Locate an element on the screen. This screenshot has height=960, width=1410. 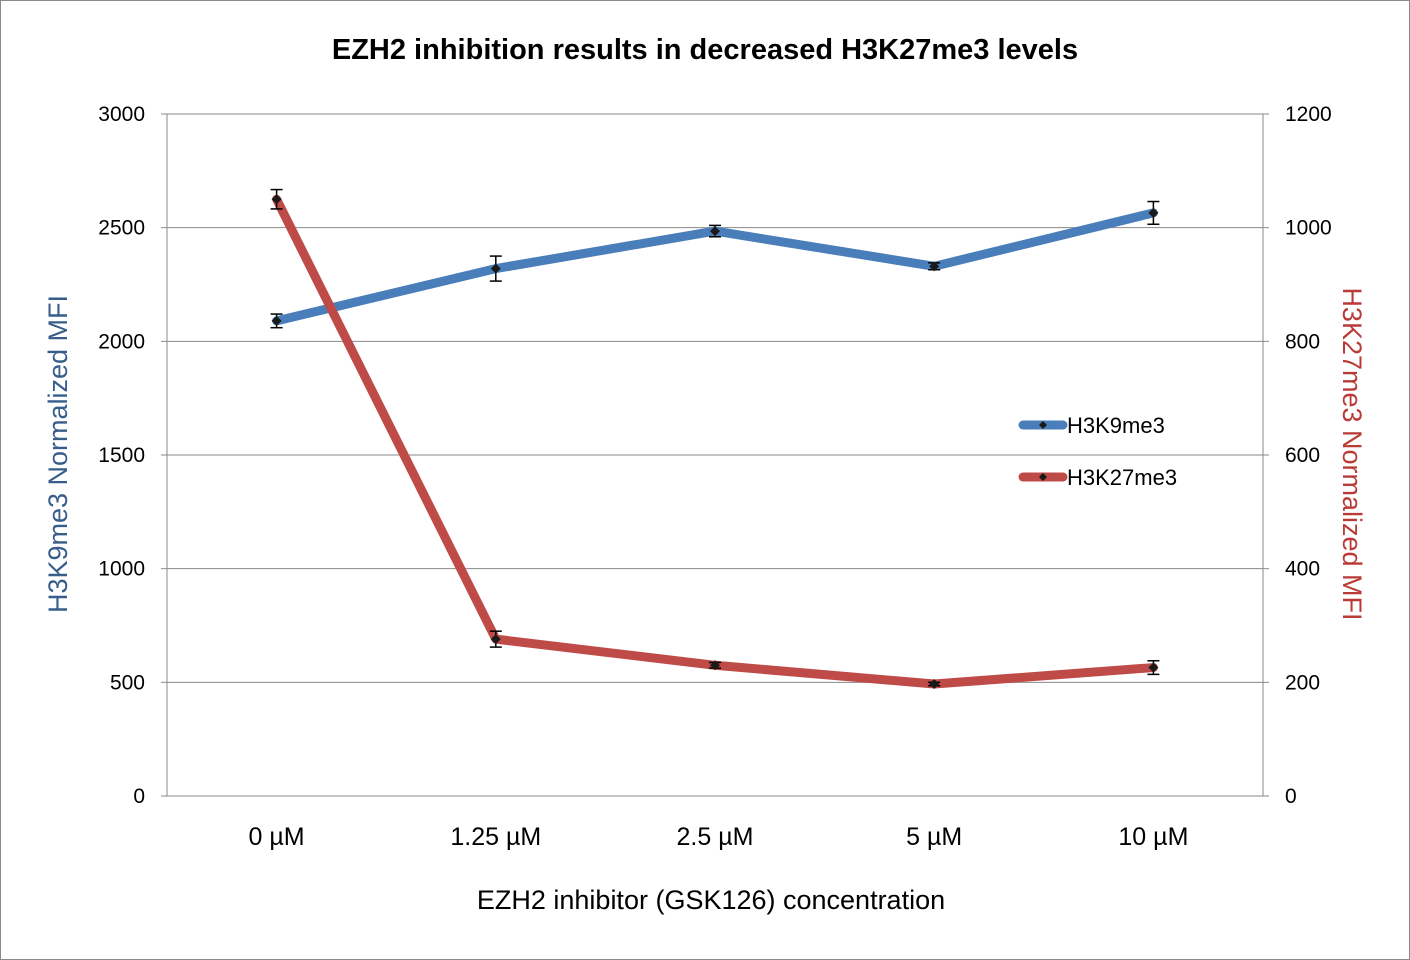
y-left-tick-label: 0 is located at coordinates (139, 796).